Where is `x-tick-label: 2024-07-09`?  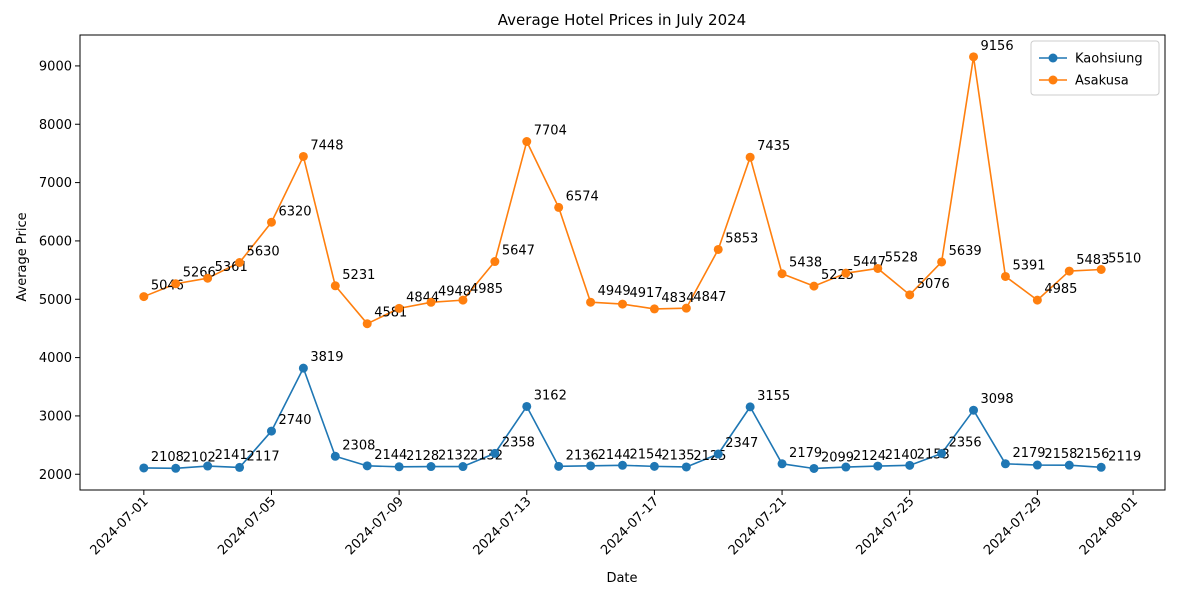 x-tick-label: 2024-07-09 is located at coordinates (375, 526).